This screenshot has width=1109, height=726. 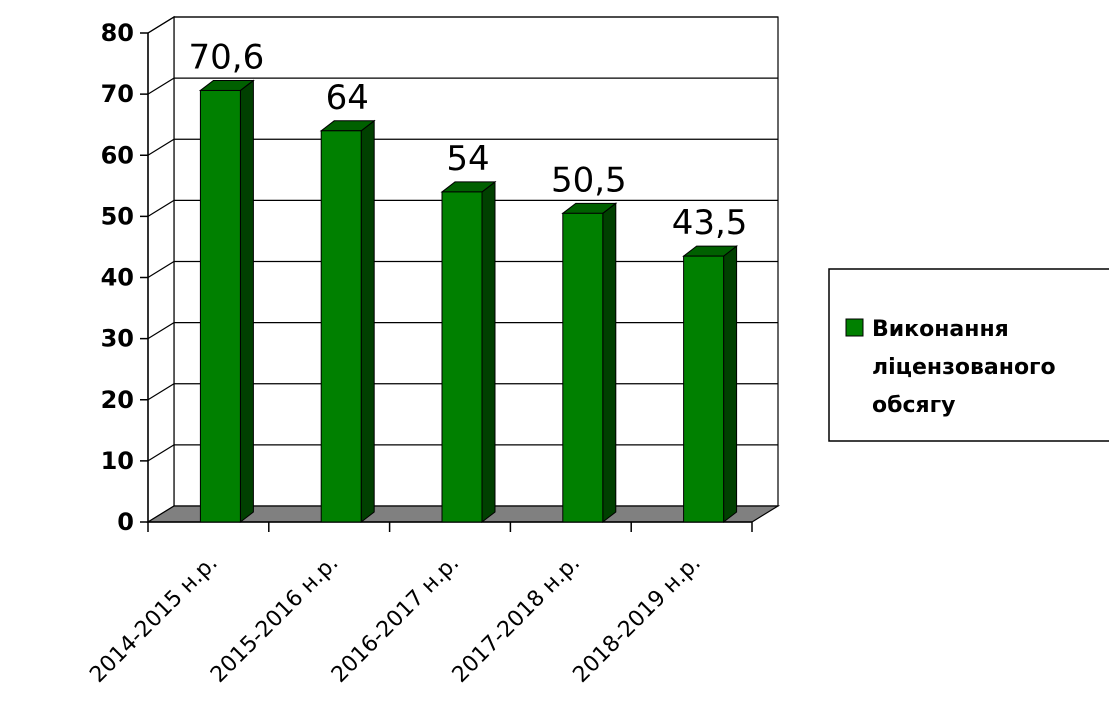 I want to click on legend-box, so click(x=968, y=355).